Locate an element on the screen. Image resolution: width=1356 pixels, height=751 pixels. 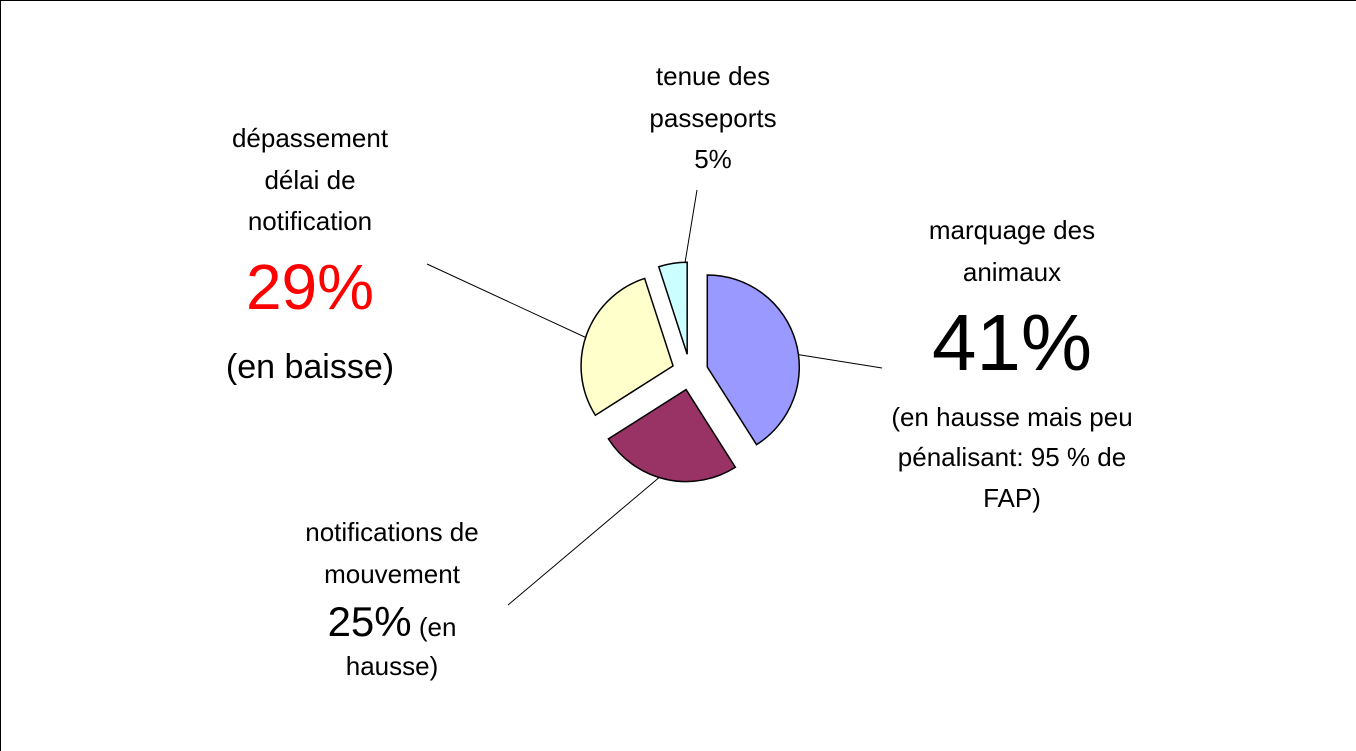
value-label: 29% is located at coordinates (310, 286).